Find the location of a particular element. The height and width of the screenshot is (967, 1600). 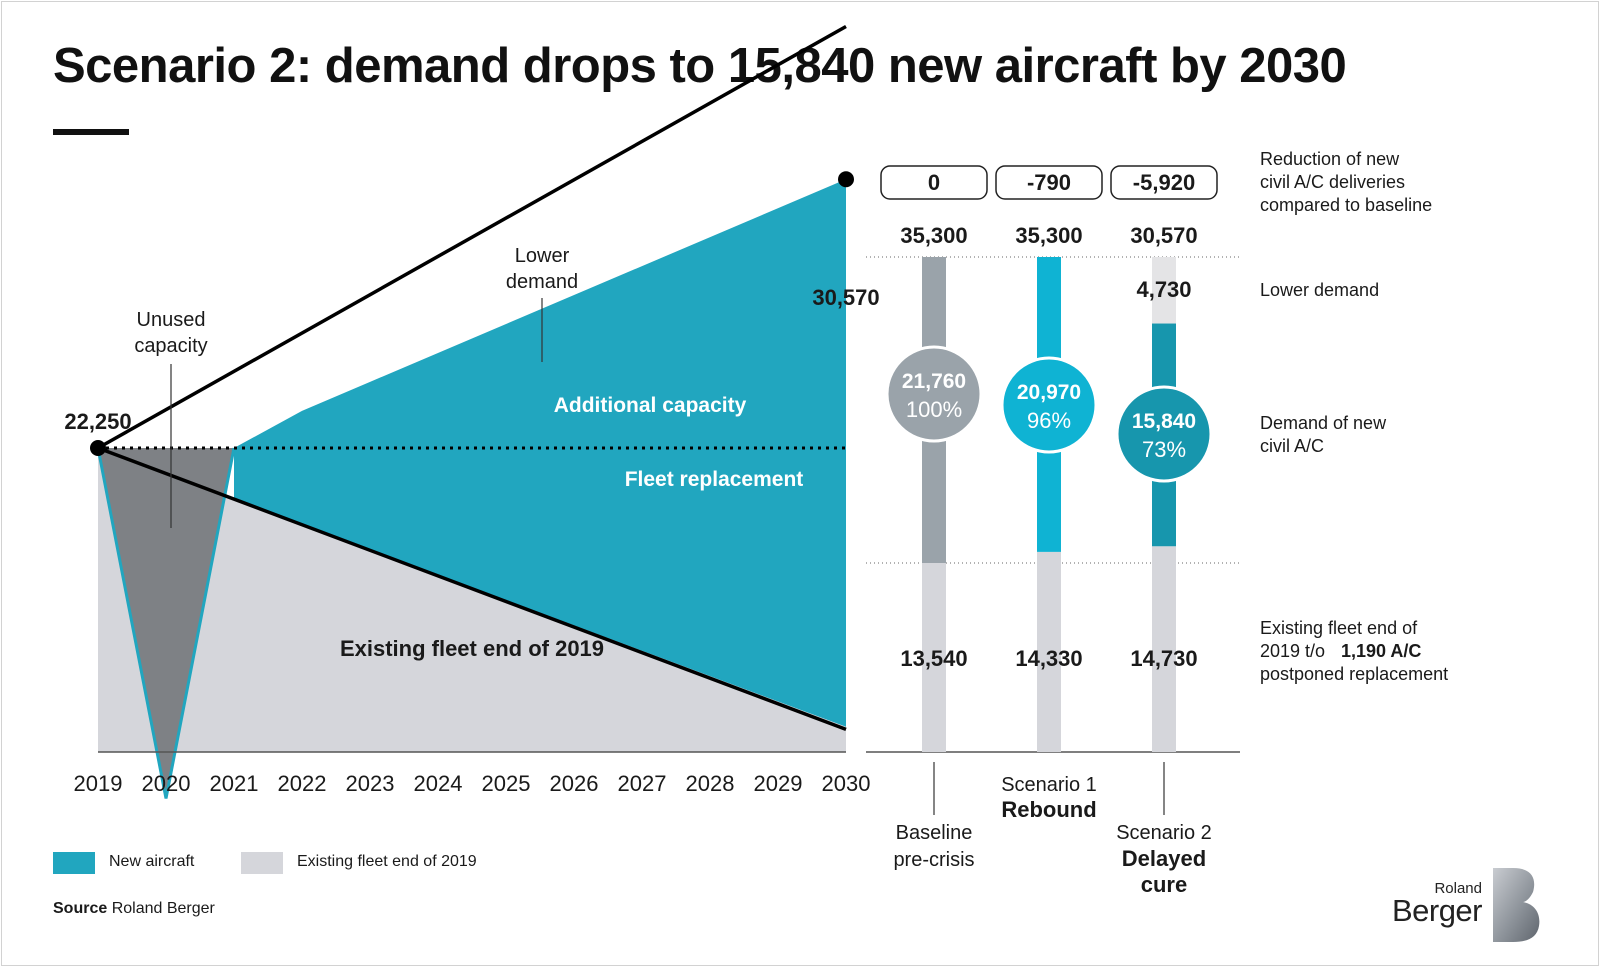

x-tick-label: 2023 is located at coordinates (370, 783).